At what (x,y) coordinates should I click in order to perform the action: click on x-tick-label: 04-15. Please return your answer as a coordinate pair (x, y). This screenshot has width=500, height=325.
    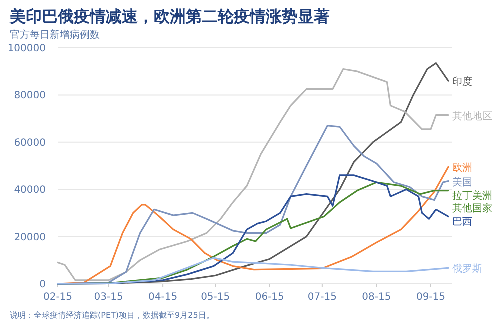
    Looking at the image, I should click on (163, 297).